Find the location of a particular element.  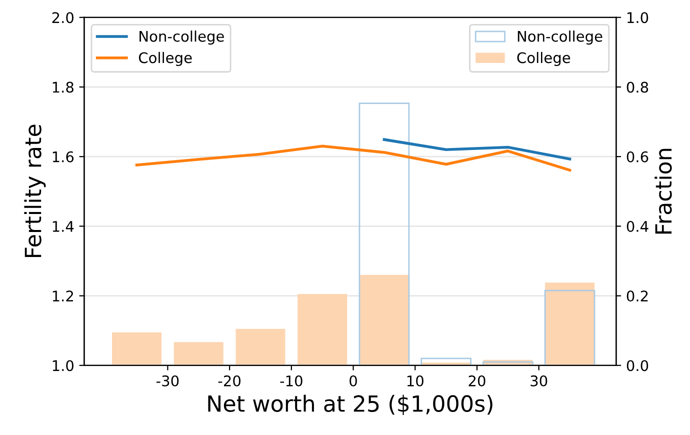

y2-tick-label: 1.0 is located at coordinates (637, 18).